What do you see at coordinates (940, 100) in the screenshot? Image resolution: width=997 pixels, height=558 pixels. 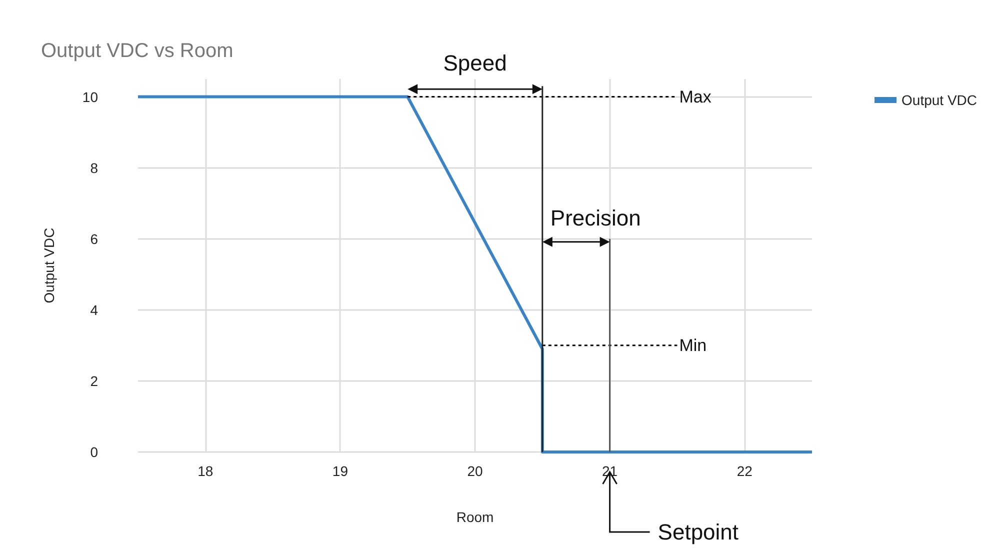 I see `legend-label: Output VDC` at bounding box center [940, 100].